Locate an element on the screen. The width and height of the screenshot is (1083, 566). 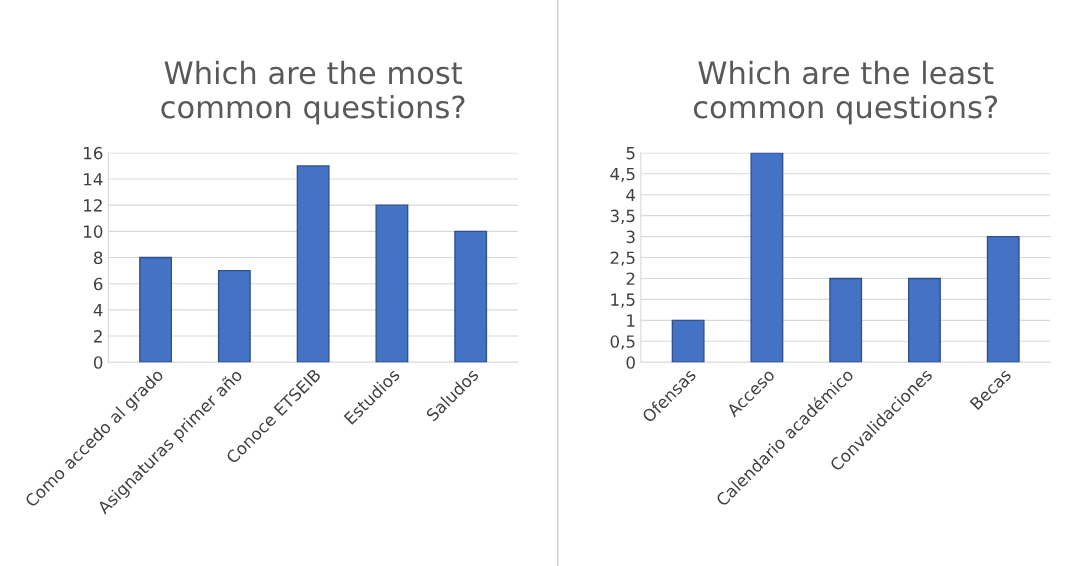
y-tick-label: 3,5 is located at coordinates (622, 216).